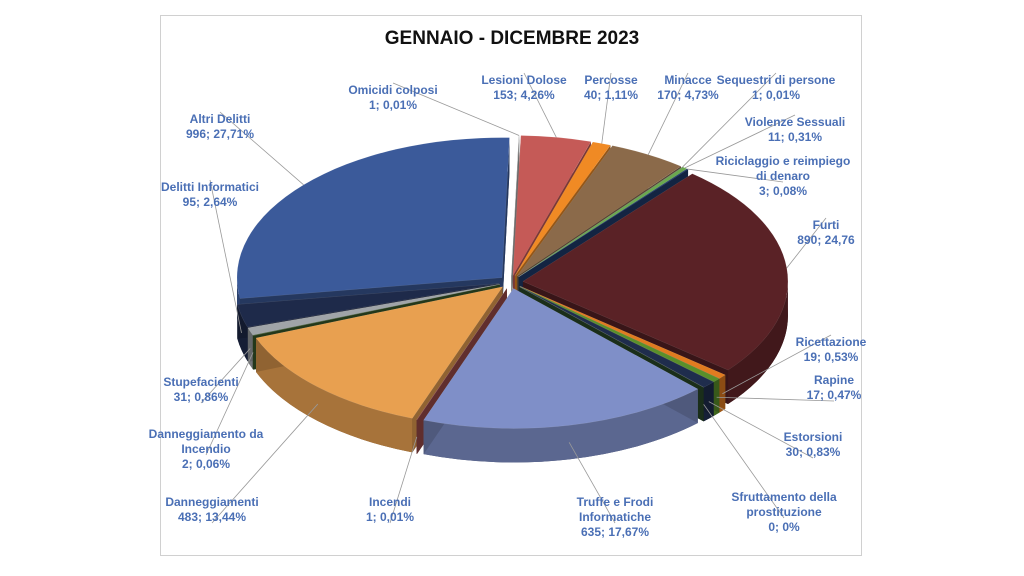 Image resolution: width=1024 pixels, height=576 pixels. What do you see at coordinates (826, 240) in the screenshot?
I see `label-value: 890; 24,76` at bounding box center [826, 240].